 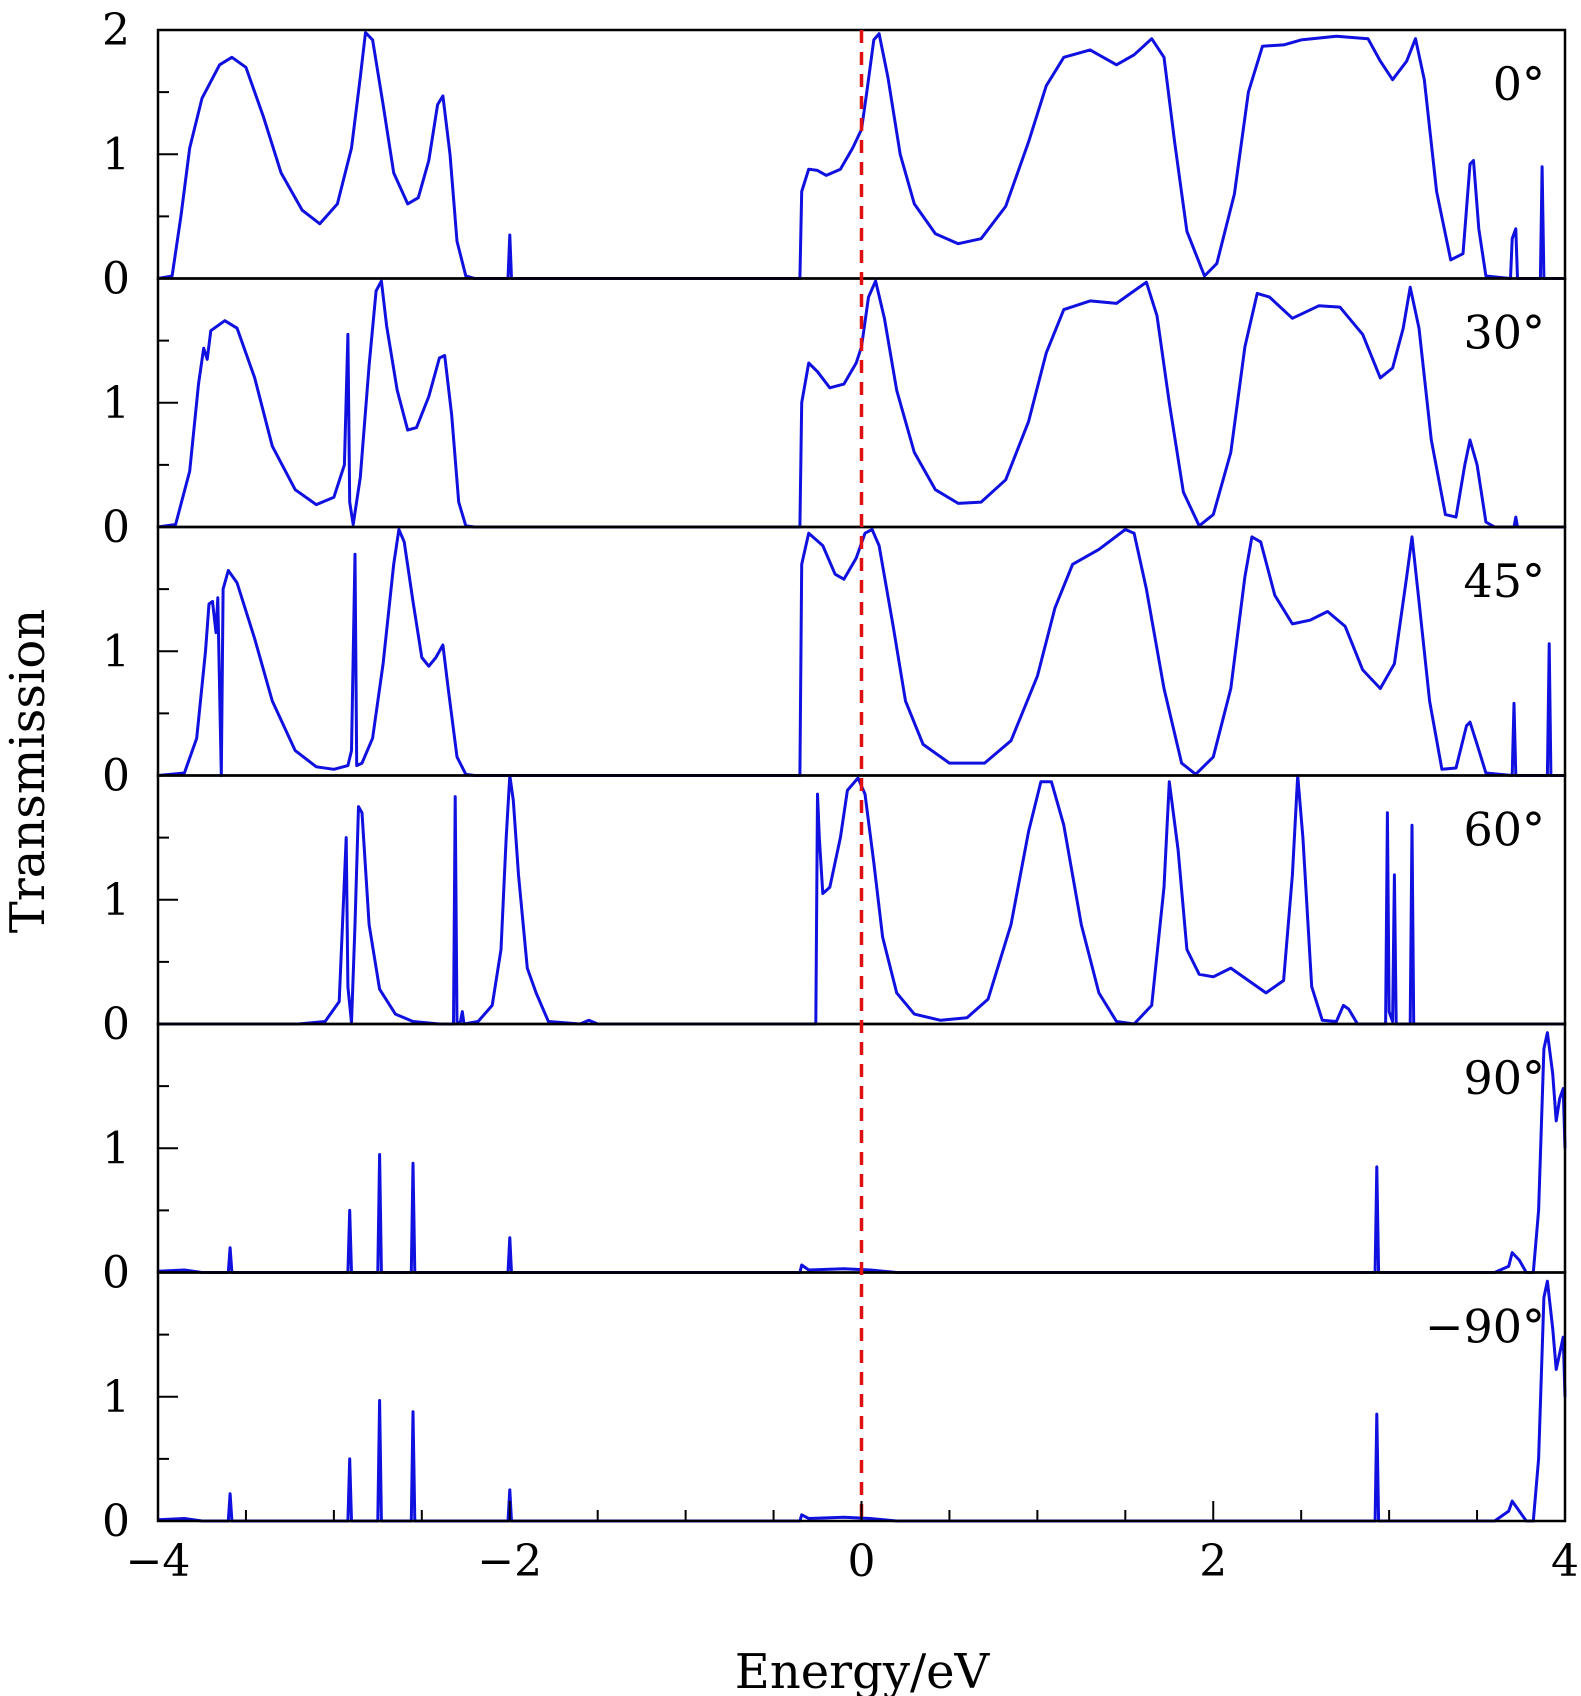 I want to click on angle-label-4: 90°, so click(x=1504, y=1078).